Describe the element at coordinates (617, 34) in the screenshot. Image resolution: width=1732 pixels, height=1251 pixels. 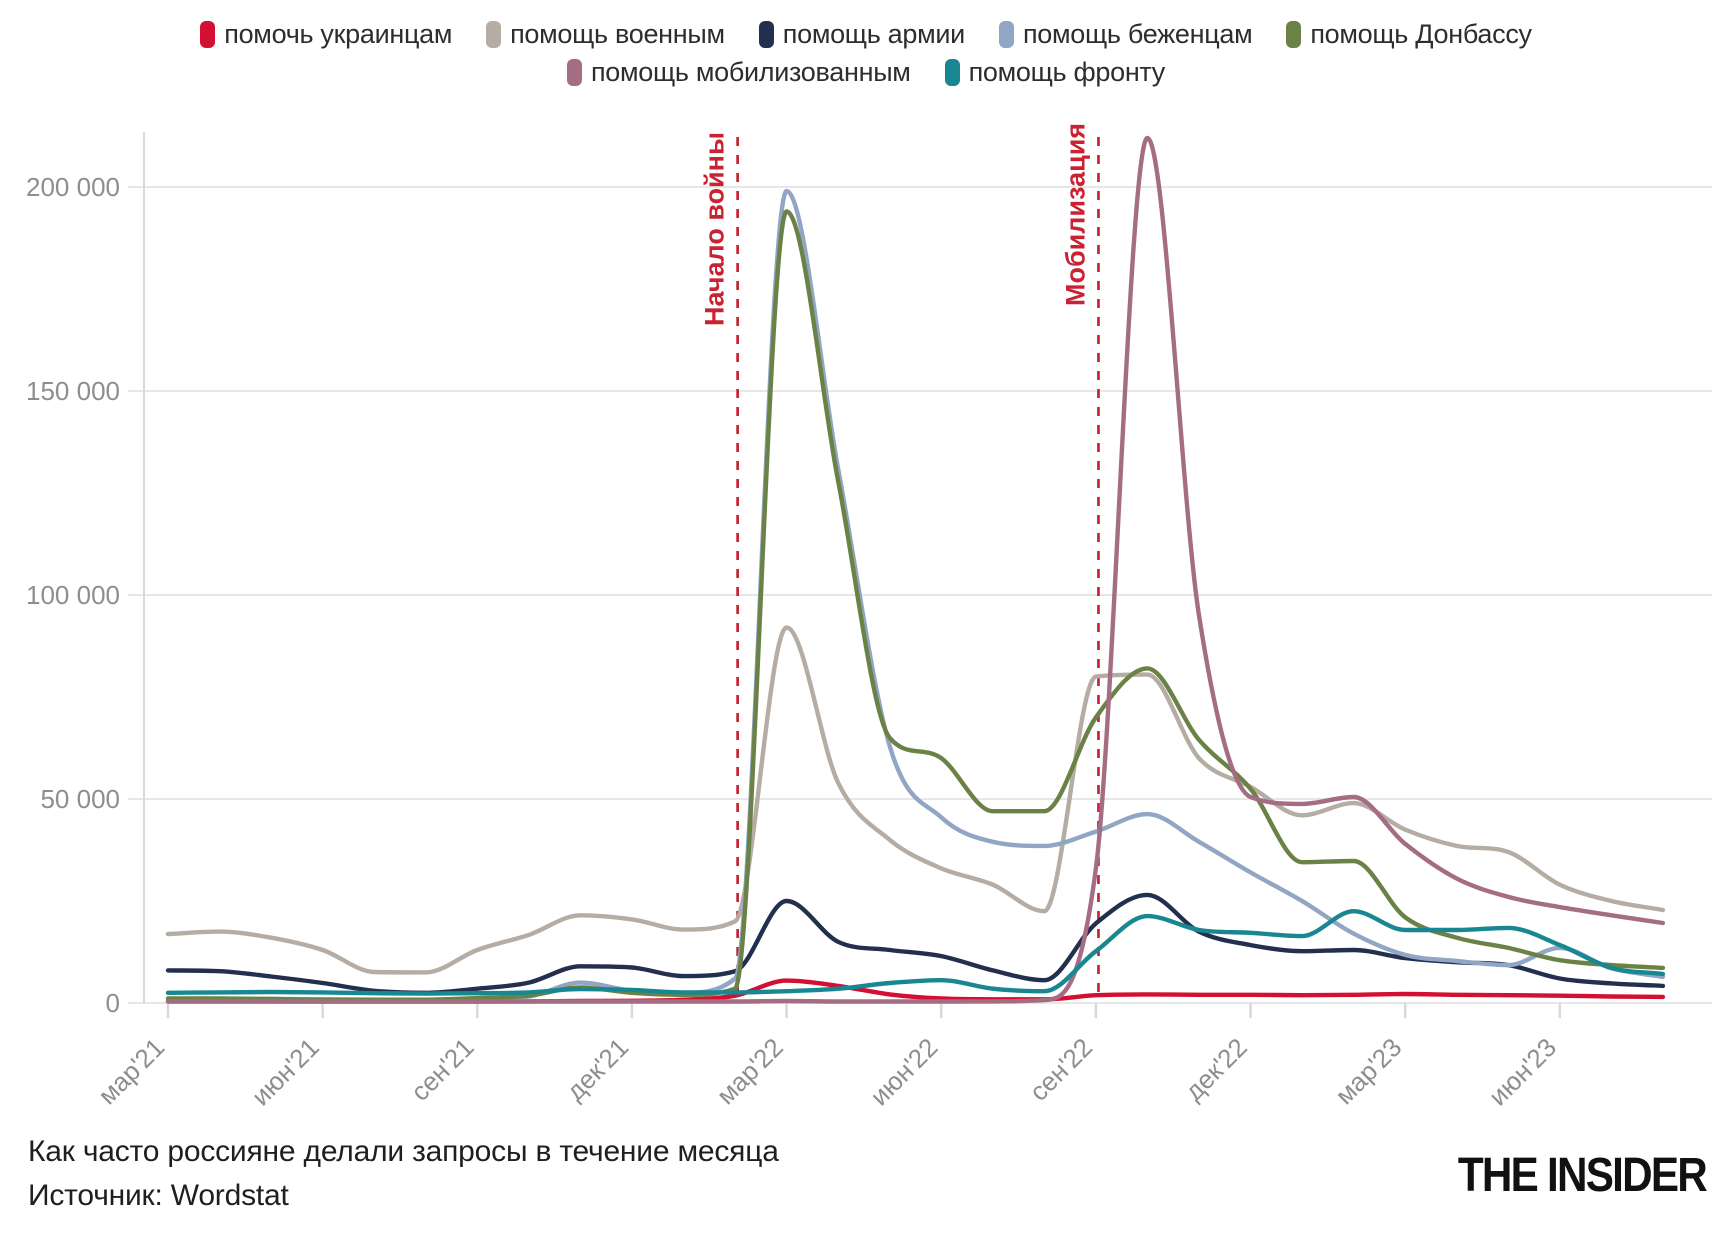
I see `legend-item-label: помощь военным` at that location.